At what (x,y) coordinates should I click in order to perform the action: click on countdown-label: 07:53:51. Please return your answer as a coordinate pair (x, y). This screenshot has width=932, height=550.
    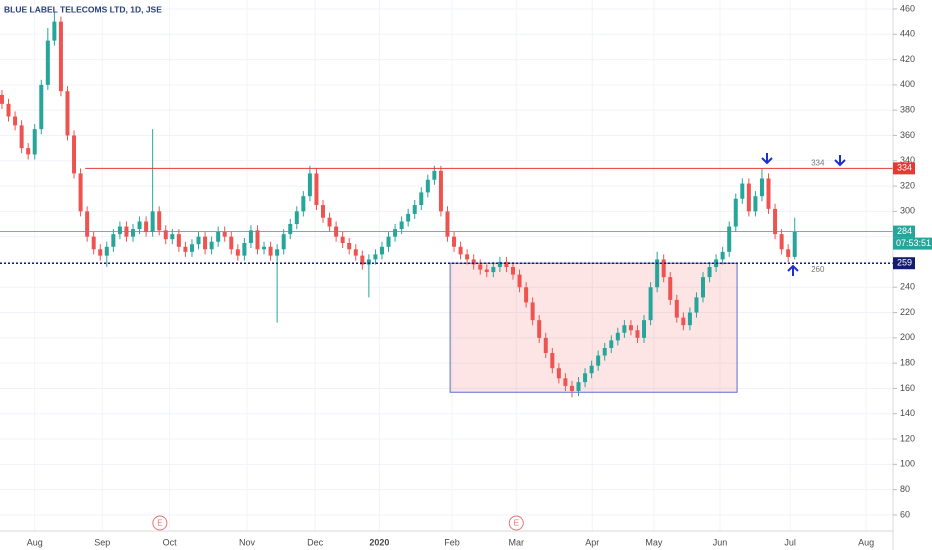
    Looking at the image, I should click on (913, 243).